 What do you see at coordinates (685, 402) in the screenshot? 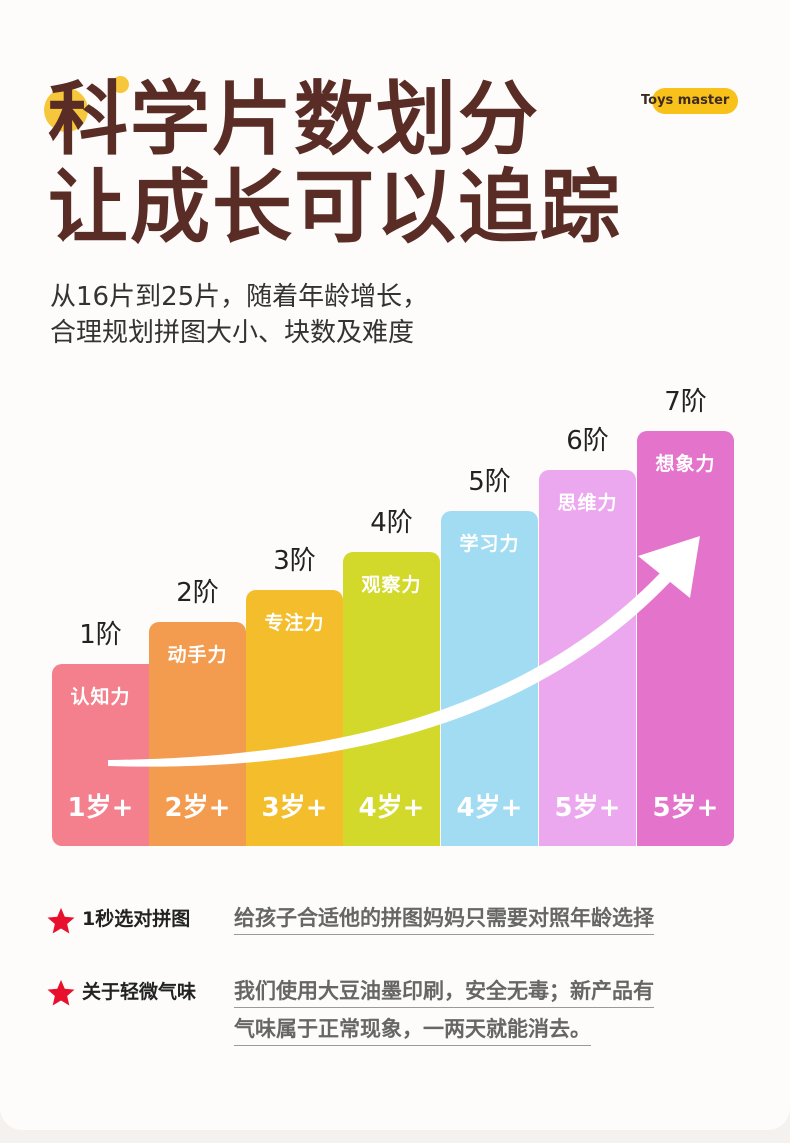
I see `stage-level-label: 7阶` at bounding box center [685, 402].